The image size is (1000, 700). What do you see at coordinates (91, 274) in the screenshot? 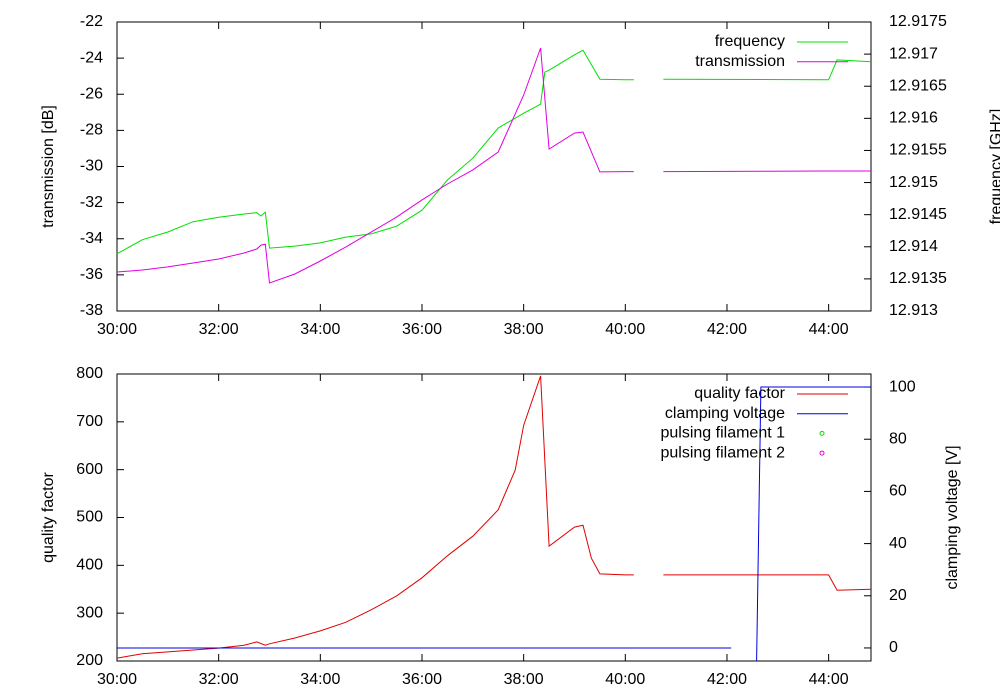
I see `y-tick-label: -36` at bounding box center [91, 274].